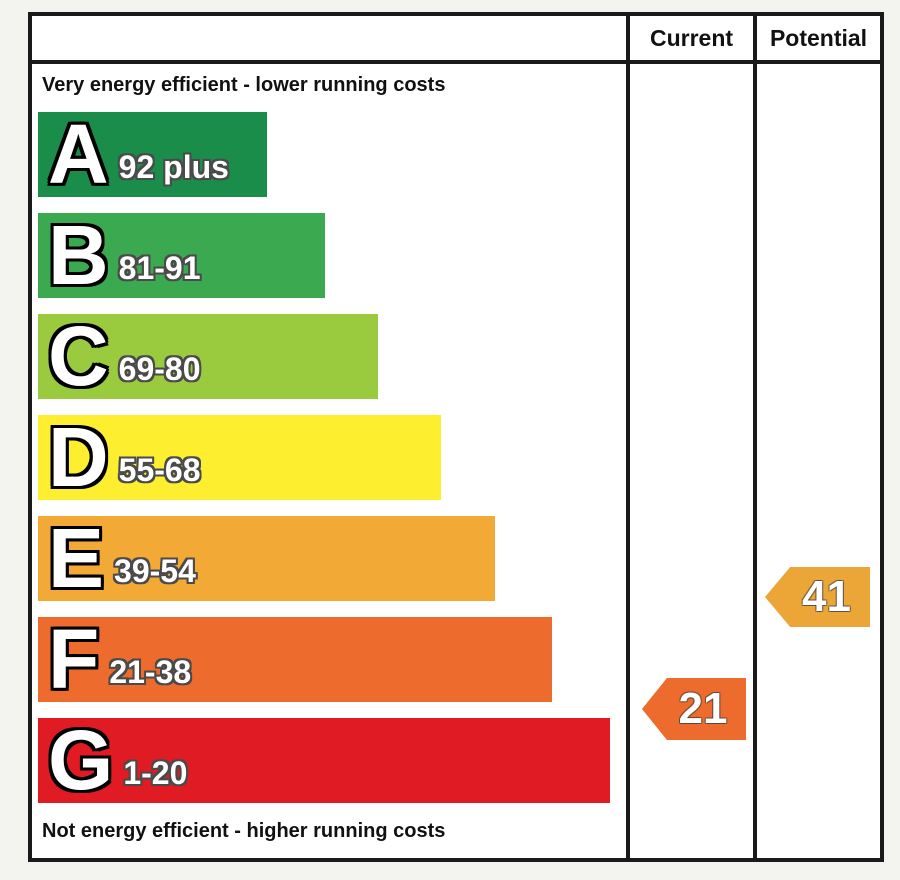 This screenshot has height=880, width=900. Describe the element at coordinates (456, 62) in the screenshot. I see `header-divider` at that location.